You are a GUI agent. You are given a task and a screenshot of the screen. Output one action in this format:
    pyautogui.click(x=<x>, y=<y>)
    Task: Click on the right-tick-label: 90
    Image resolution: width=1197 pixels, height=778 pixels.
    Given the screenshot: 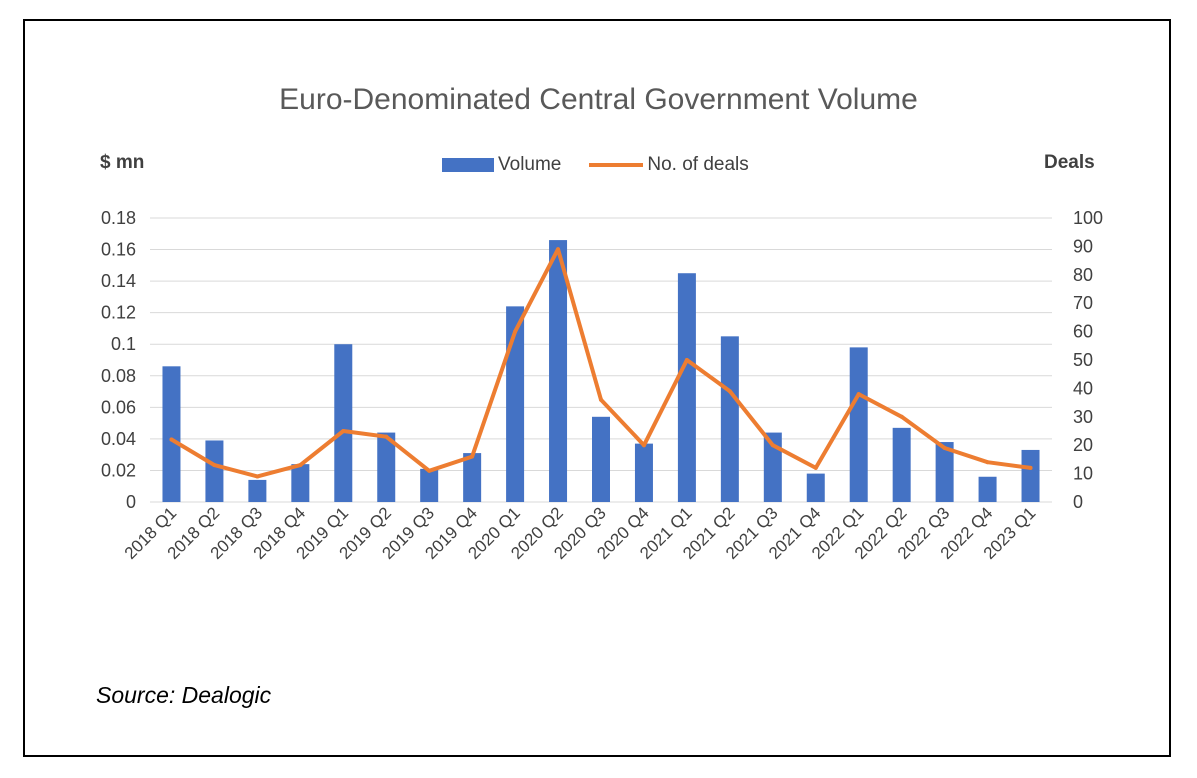 What is the action you would take?
    pyautogui.click(x=1083, y=246)
    